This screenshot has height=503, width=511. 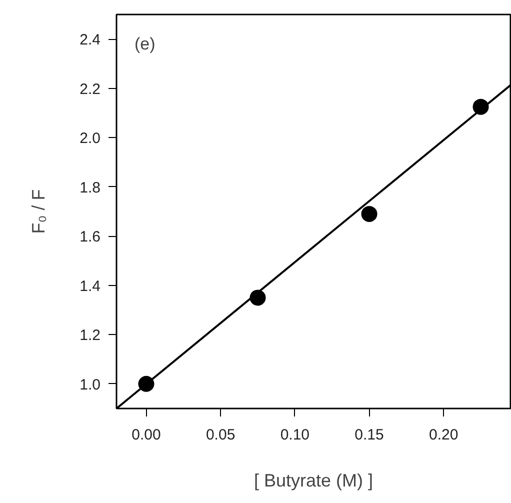 What do you see at coordinates (90, 286) in the screenshot?
I see `y-tick-label: 1.4` at bounding box center [90, 286].